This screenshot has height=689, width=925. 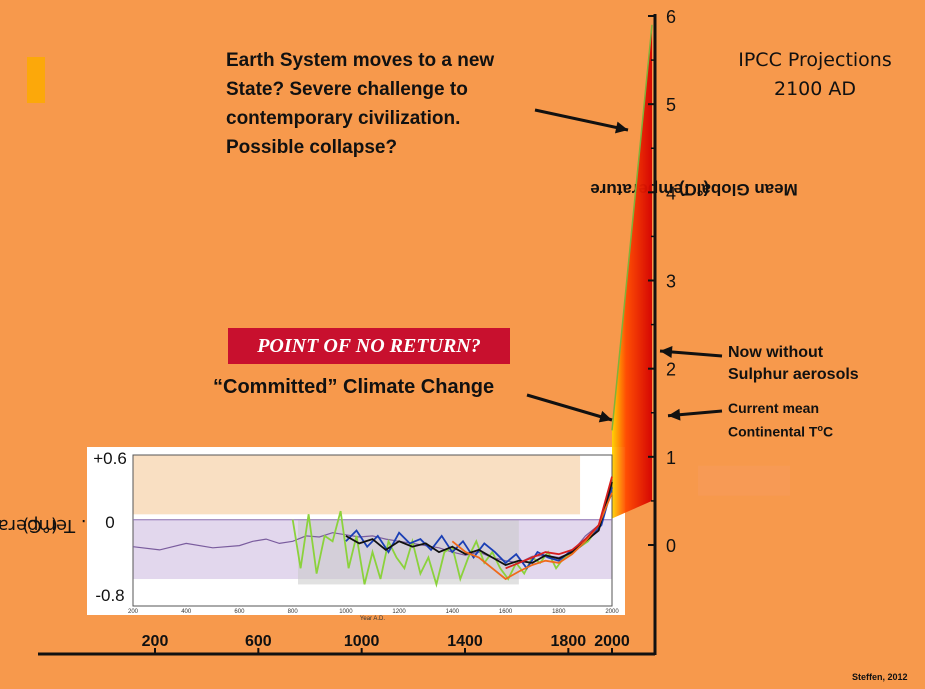 What do you see at coordinates (581, 120) in the screenshot?
I see `arrow-earth-system-shaft` at bounding box center [581, 120].